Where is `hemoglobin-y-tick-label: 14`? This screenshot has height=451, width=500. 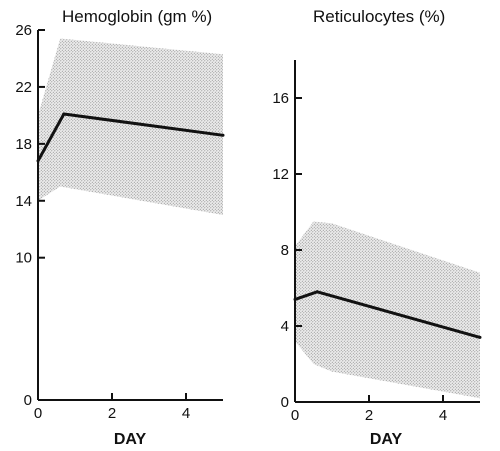 hemoglobin-y-tick-label: 14 is located at coordinates (23, 201).